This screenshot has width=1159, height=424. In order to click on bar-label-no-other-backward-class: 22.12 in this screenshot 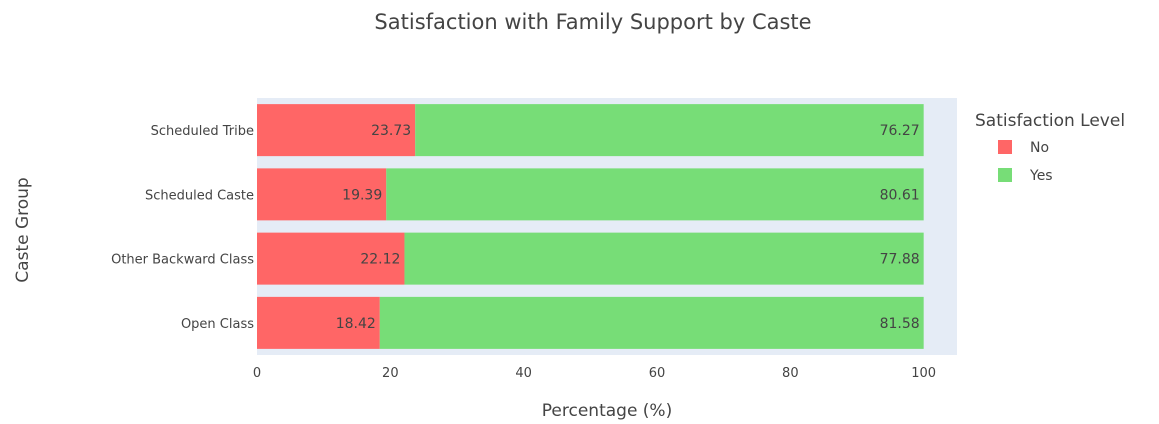, I will do `click(380, 260)`.